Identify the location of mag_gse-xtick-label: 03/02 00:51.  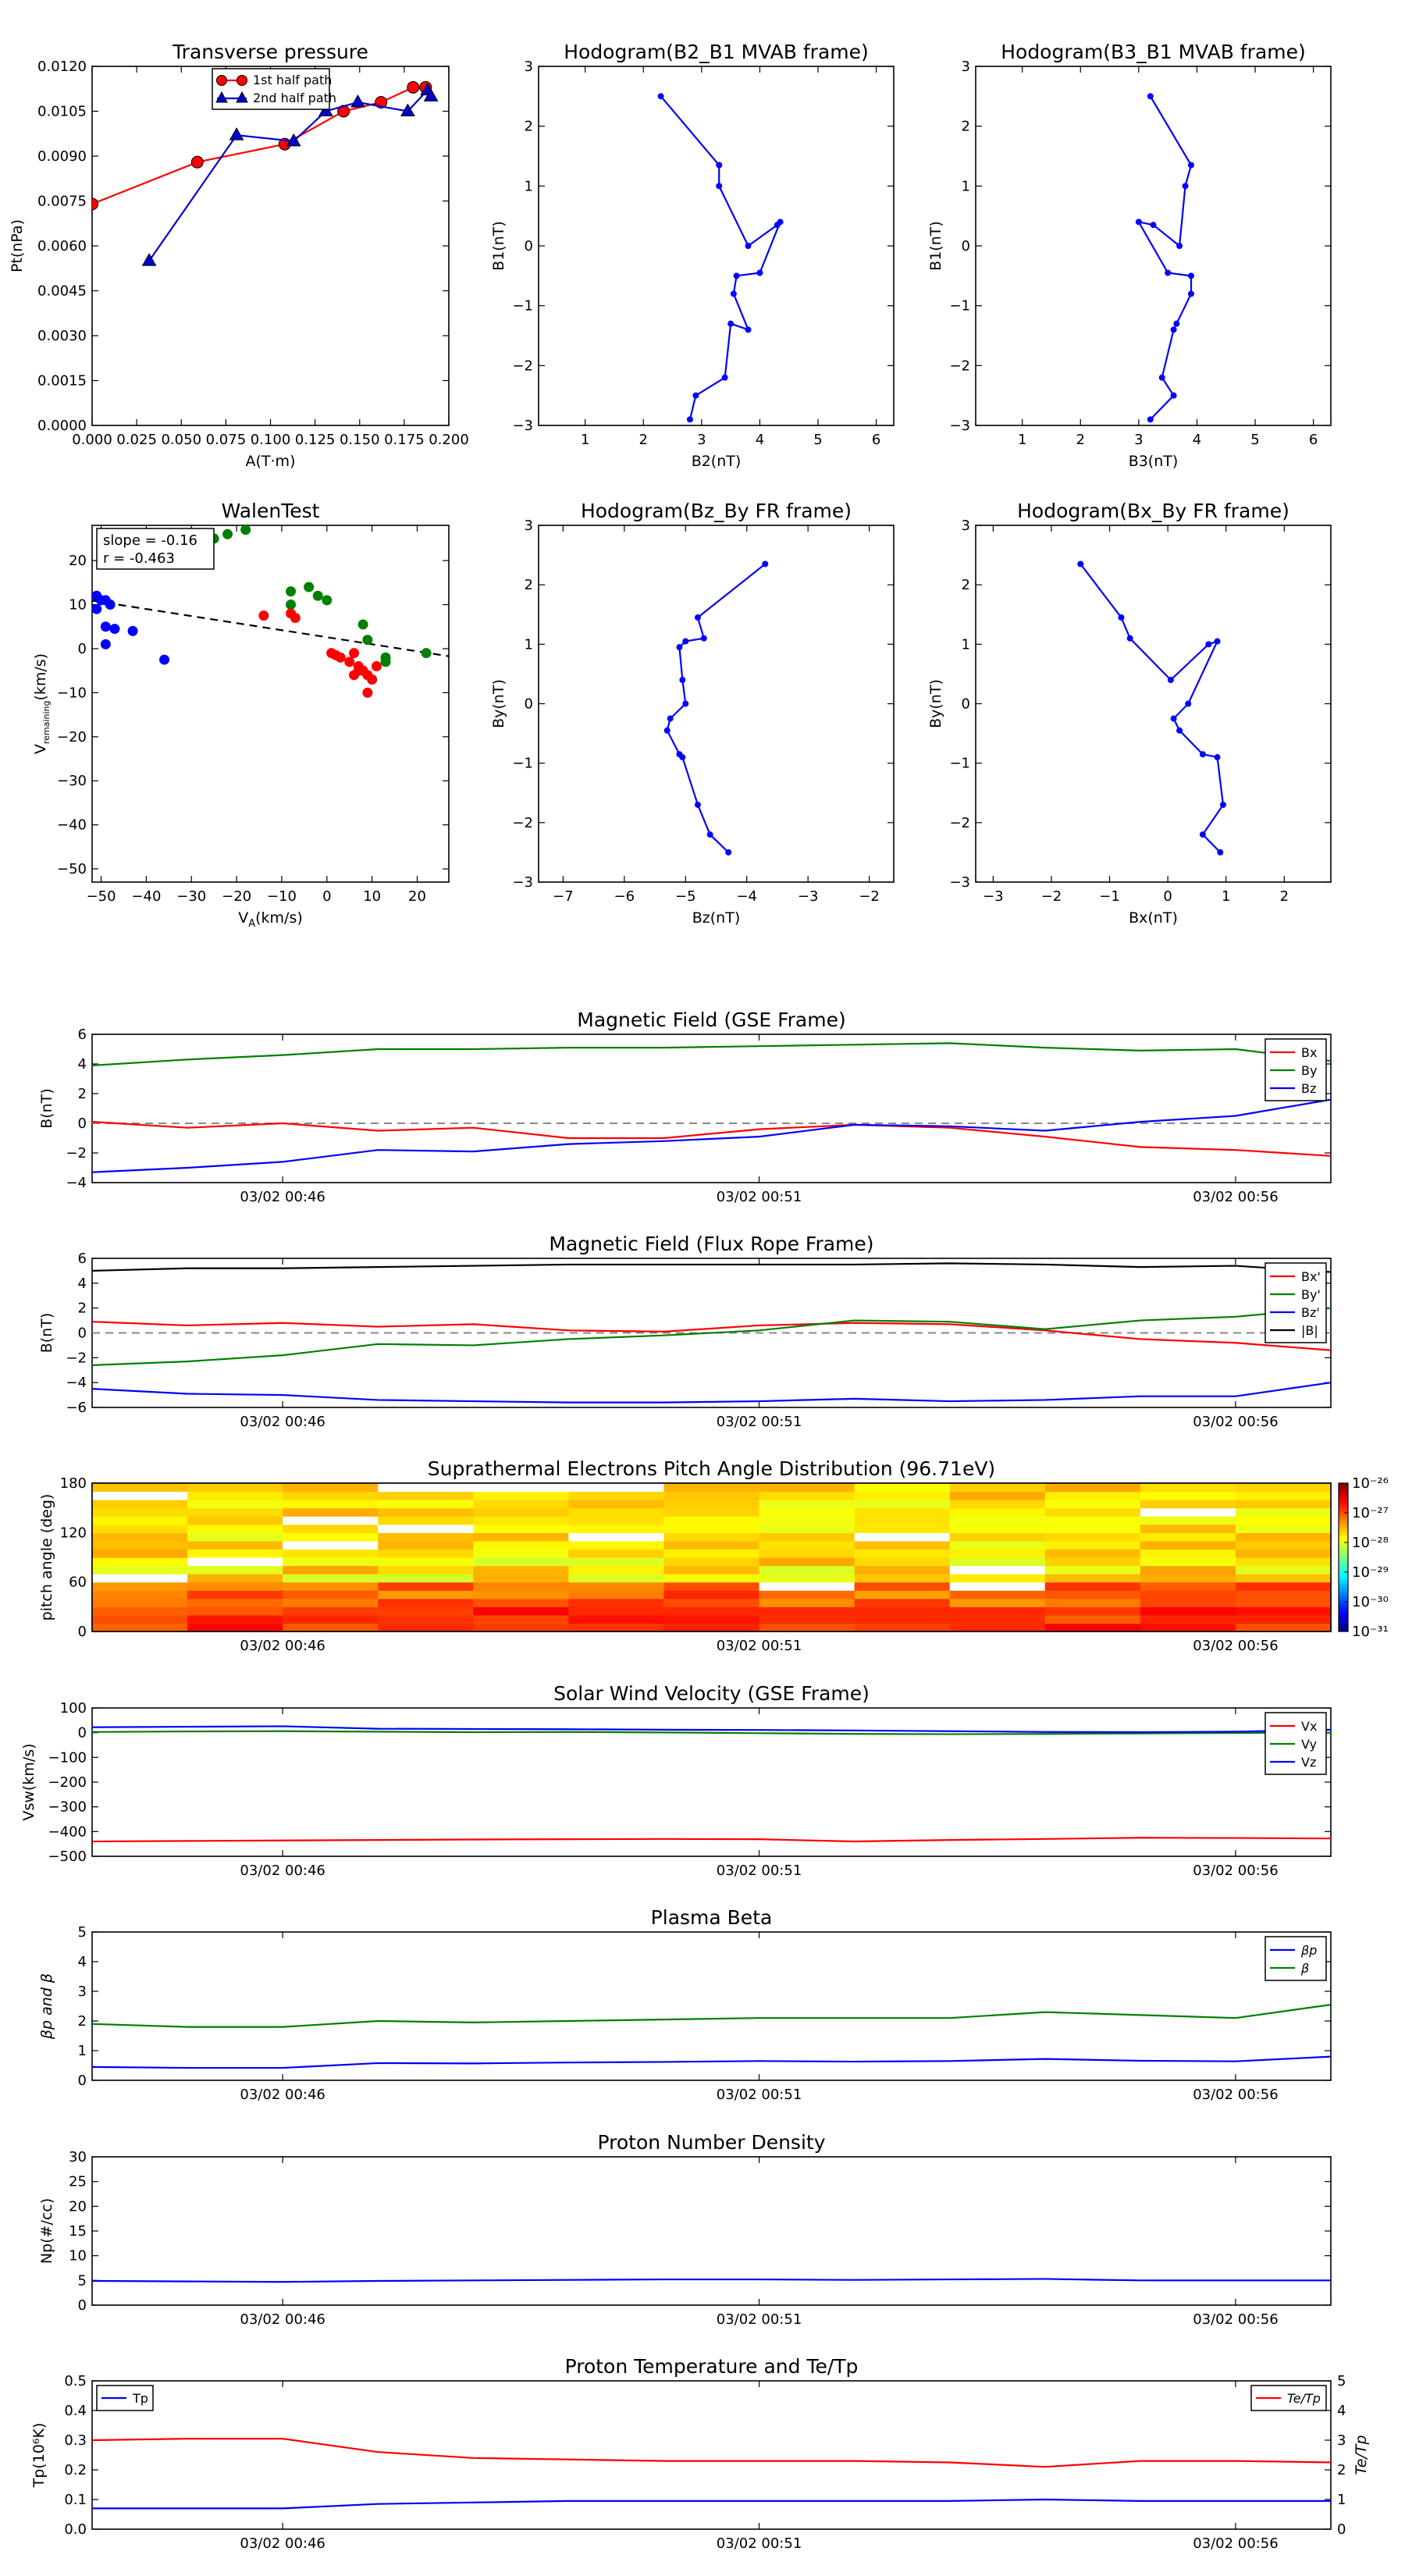
(759, 1197).